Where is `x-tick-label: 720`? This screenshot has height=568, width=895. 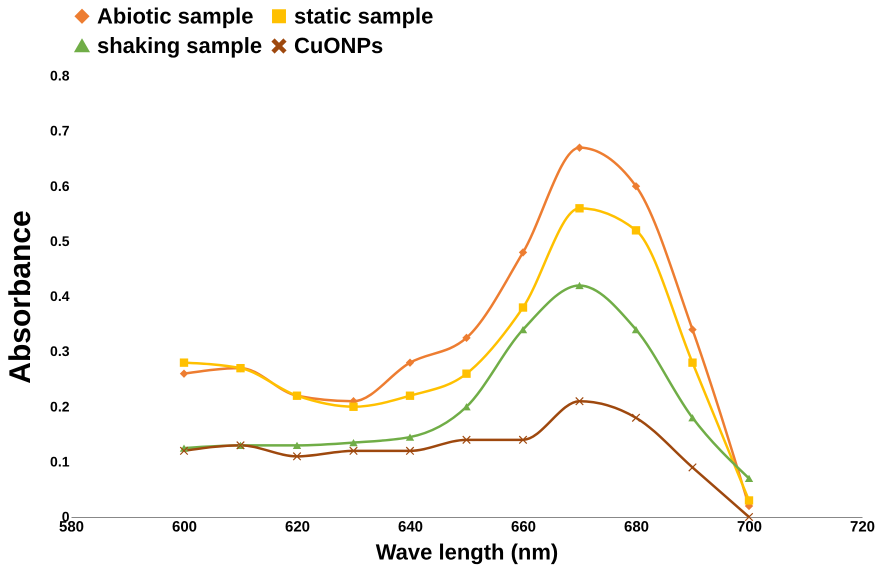 x-tick-label: 720 is located at coordinates (863, 527).